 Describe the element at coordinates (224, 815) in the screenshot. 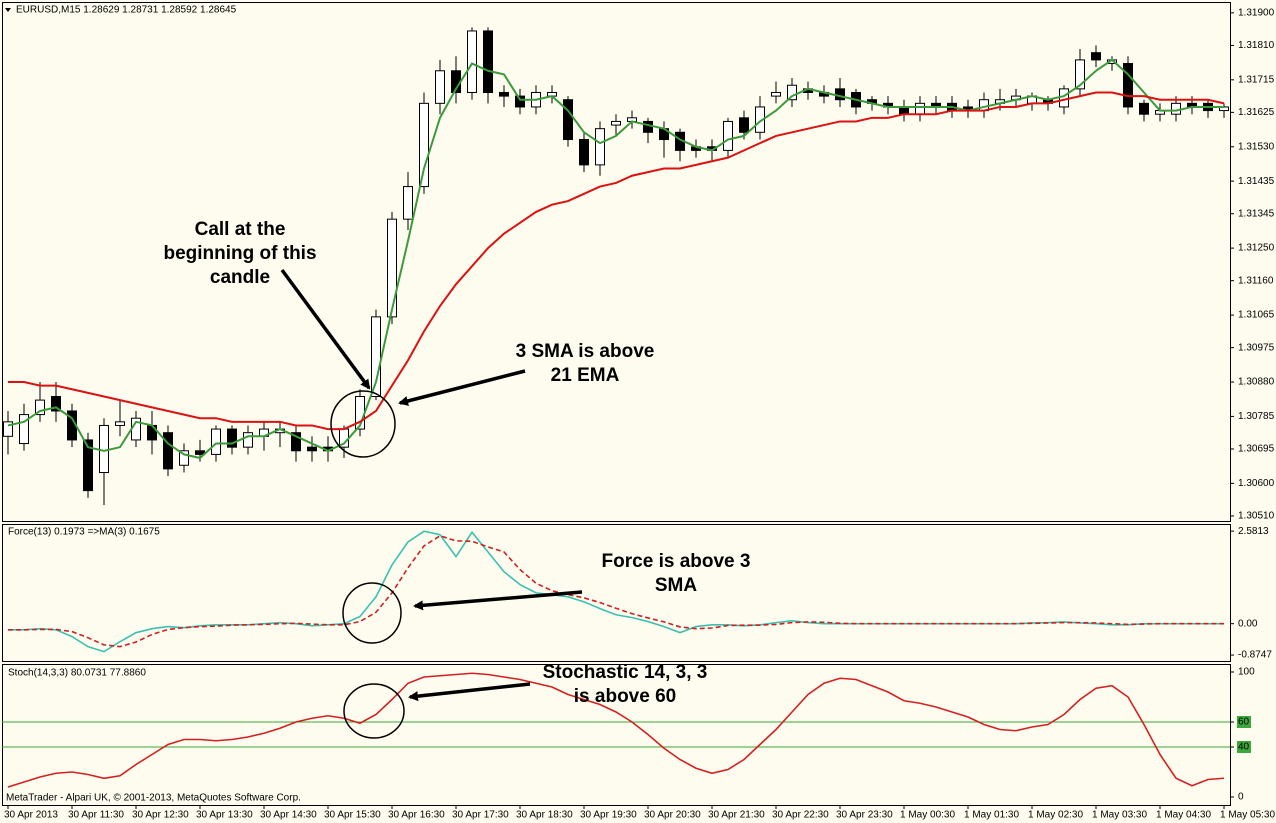

I see `x-tick-label: 30 Apr 13:30` at that location.